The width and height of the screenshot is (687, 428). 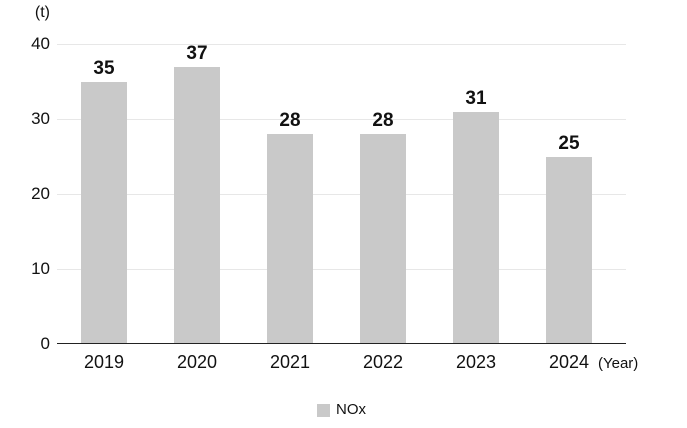 I want to click on bar-value-label-2019: 35, so click(x=104, y=68).